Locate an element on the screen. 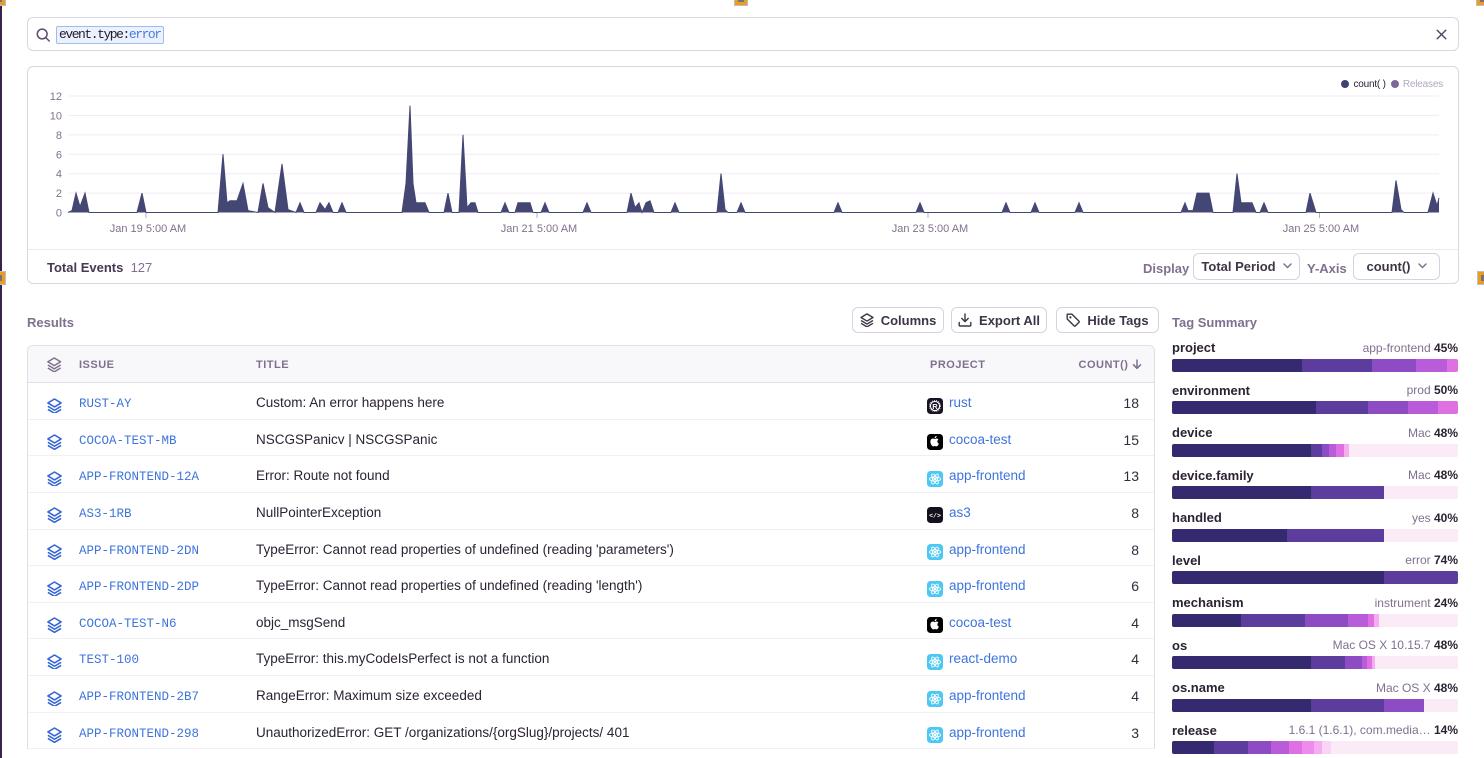 The image size is (1484, 758). svg-text: Jan 19 5:00 AM is located at coordinates (148, 229).